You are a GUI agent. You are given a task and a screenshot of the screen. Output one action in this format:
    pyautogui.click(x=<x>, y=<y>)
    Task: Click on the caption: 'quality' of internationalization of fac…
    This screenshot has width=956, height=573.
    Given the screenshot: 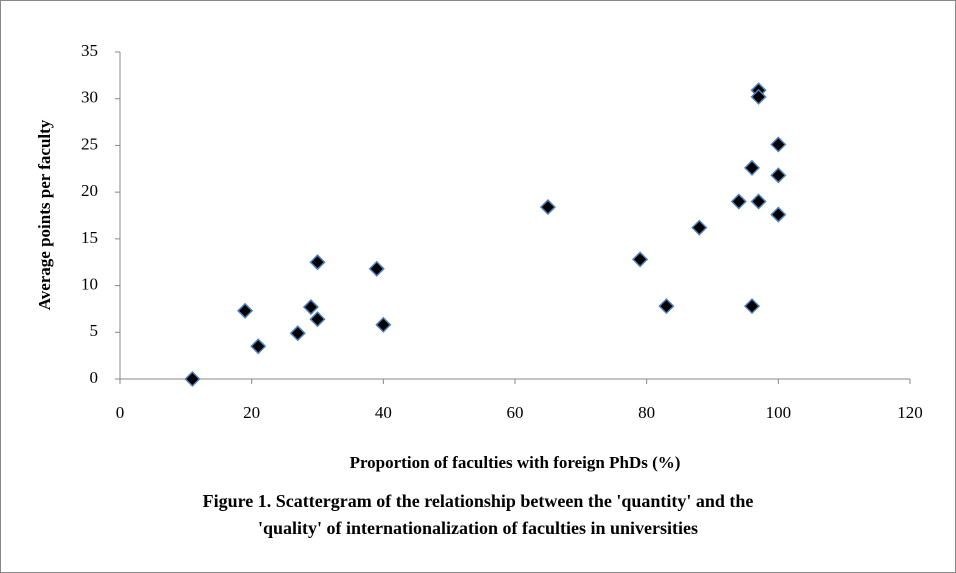 What is the action you would take?
    pyautogui.click(x=478, y=528)
    